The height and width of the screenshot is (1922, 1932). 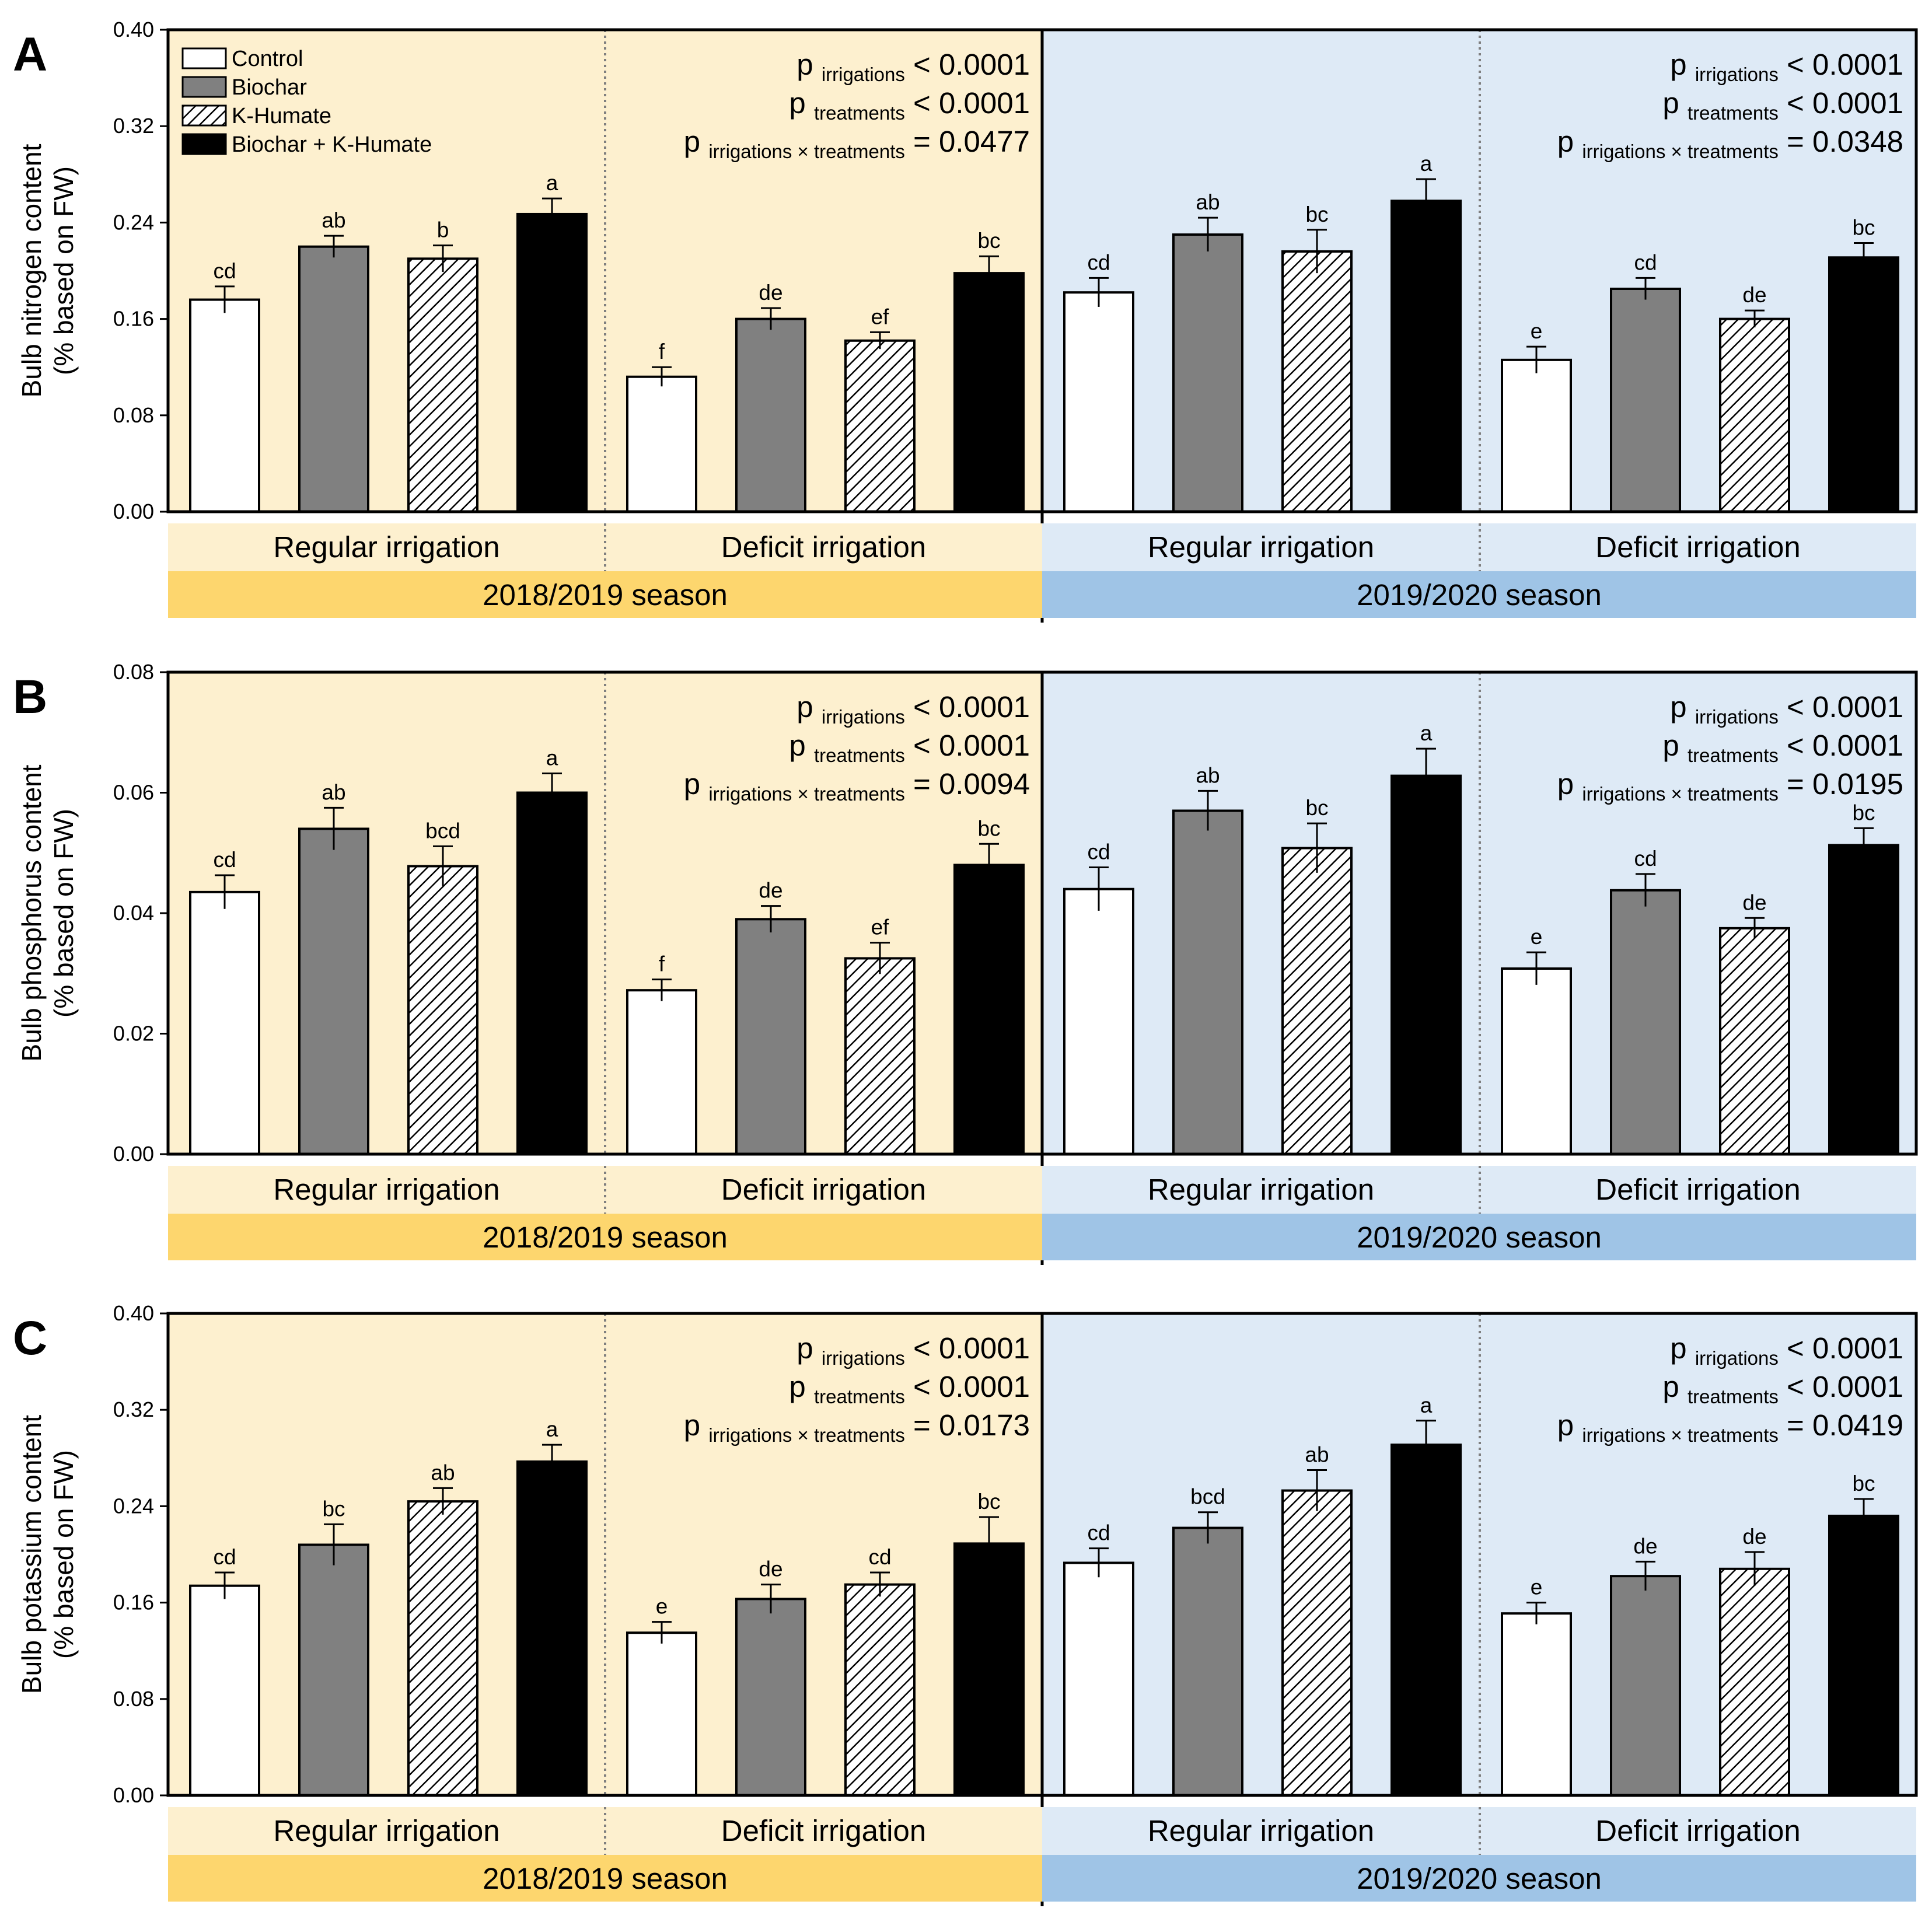 I want to click on bar-s2-deficit-combo, so click(x=1863, y=1655).